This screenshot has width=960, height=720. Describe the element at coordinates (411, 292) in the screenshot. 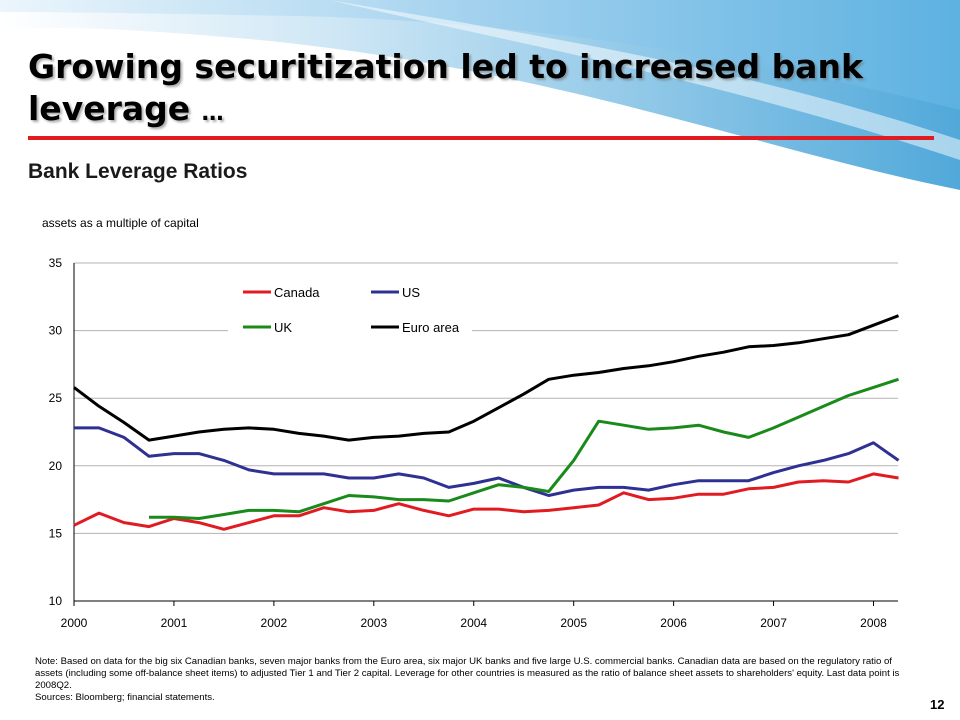

I see `legend-label-us: US` at that location.